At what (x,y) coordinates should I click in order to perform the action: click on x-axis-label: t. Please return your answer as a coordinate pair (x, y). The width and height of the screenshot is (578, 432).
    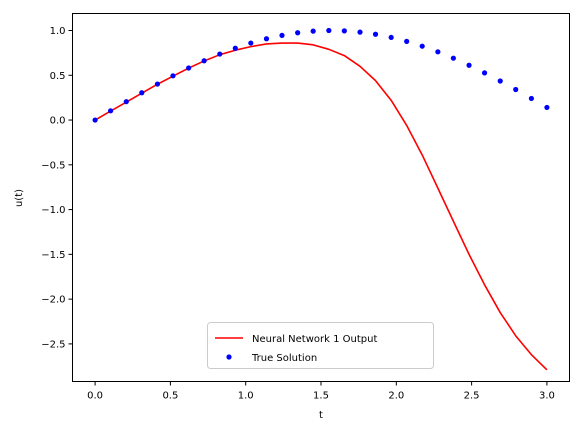
    Looking at the image, I should click on (321, 415).